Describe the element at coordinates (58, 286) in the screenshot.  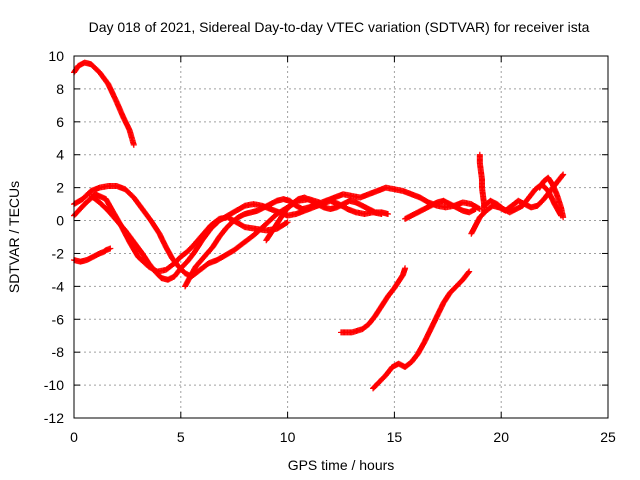
I see `y-tick-label: -4` at that location.